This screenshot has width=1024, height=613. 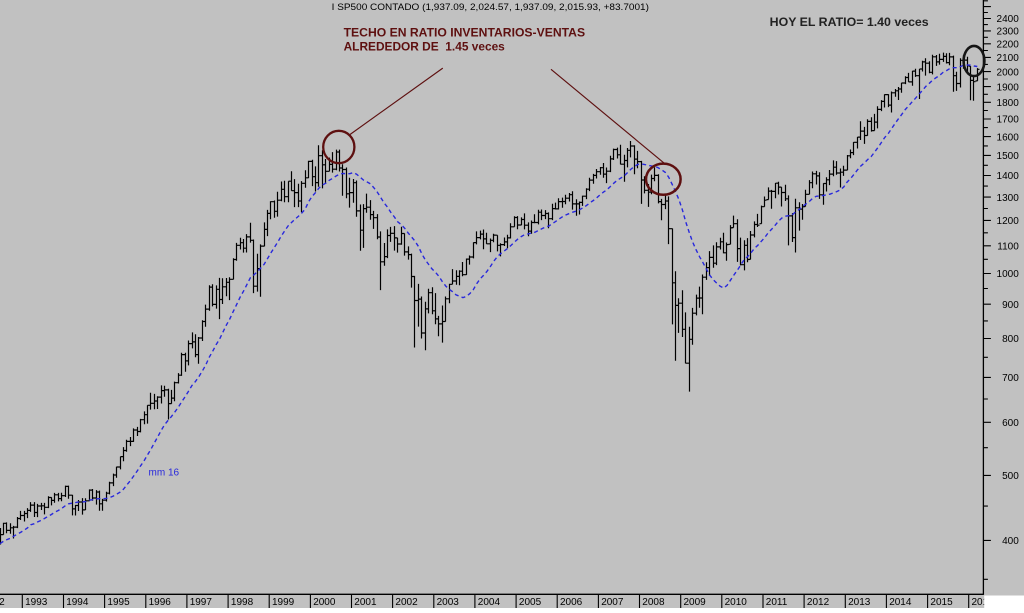 I want to click on svg-text: 2006, so click(x=571, y=602).